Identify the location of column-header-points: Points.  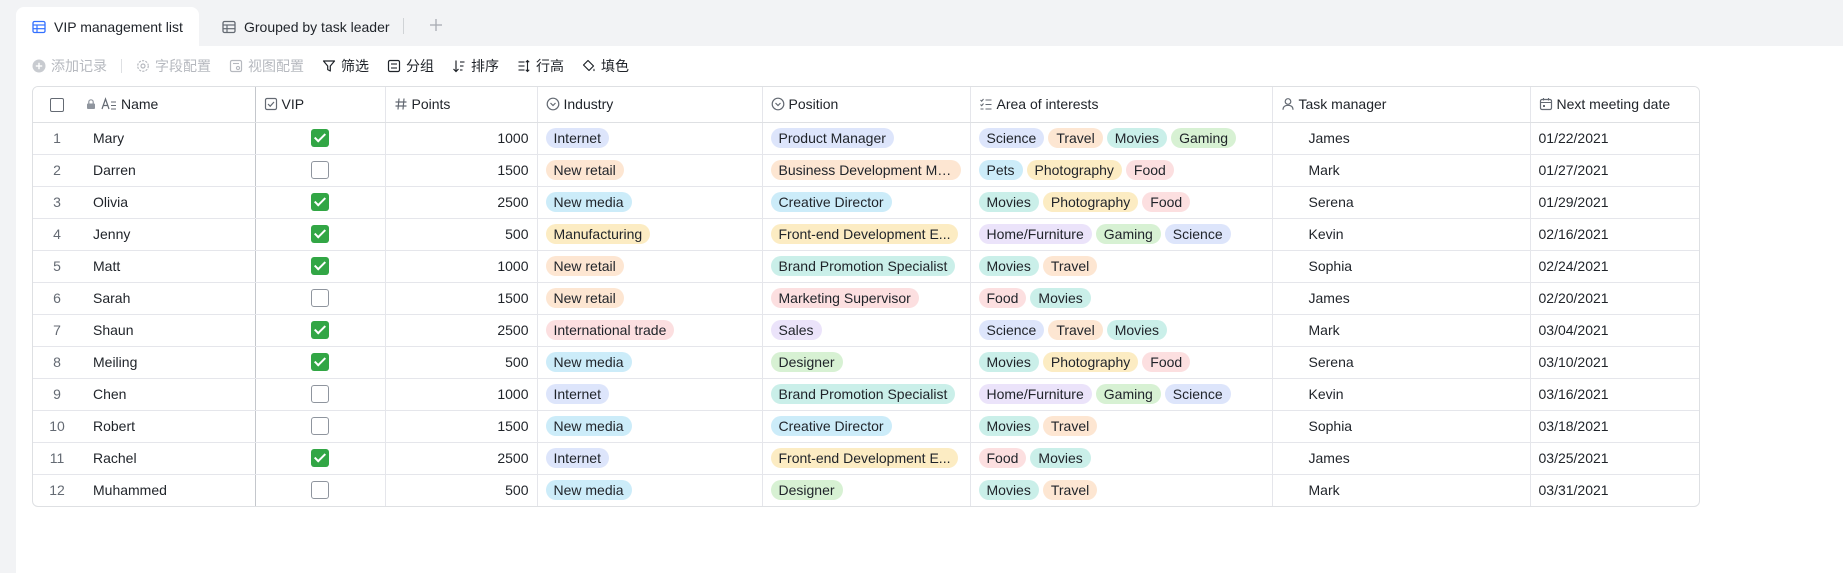
(461, 105).